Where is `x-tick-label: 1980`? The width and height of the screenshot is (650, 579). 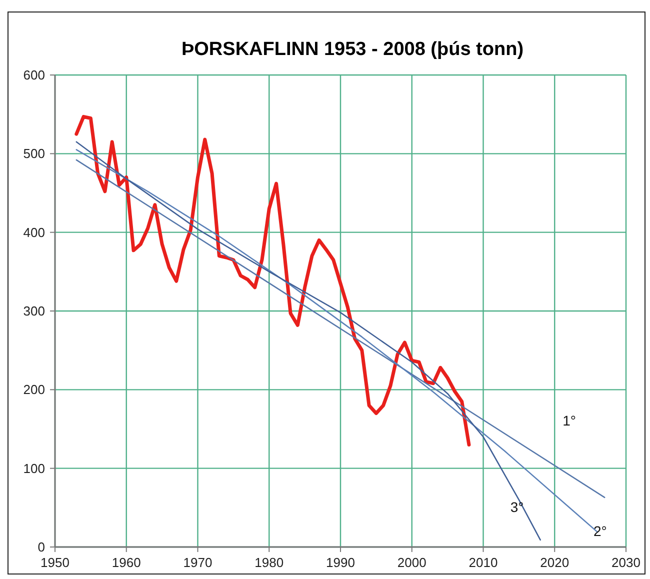 x-tick-label: 1980 is located at coordinates (269, 562).